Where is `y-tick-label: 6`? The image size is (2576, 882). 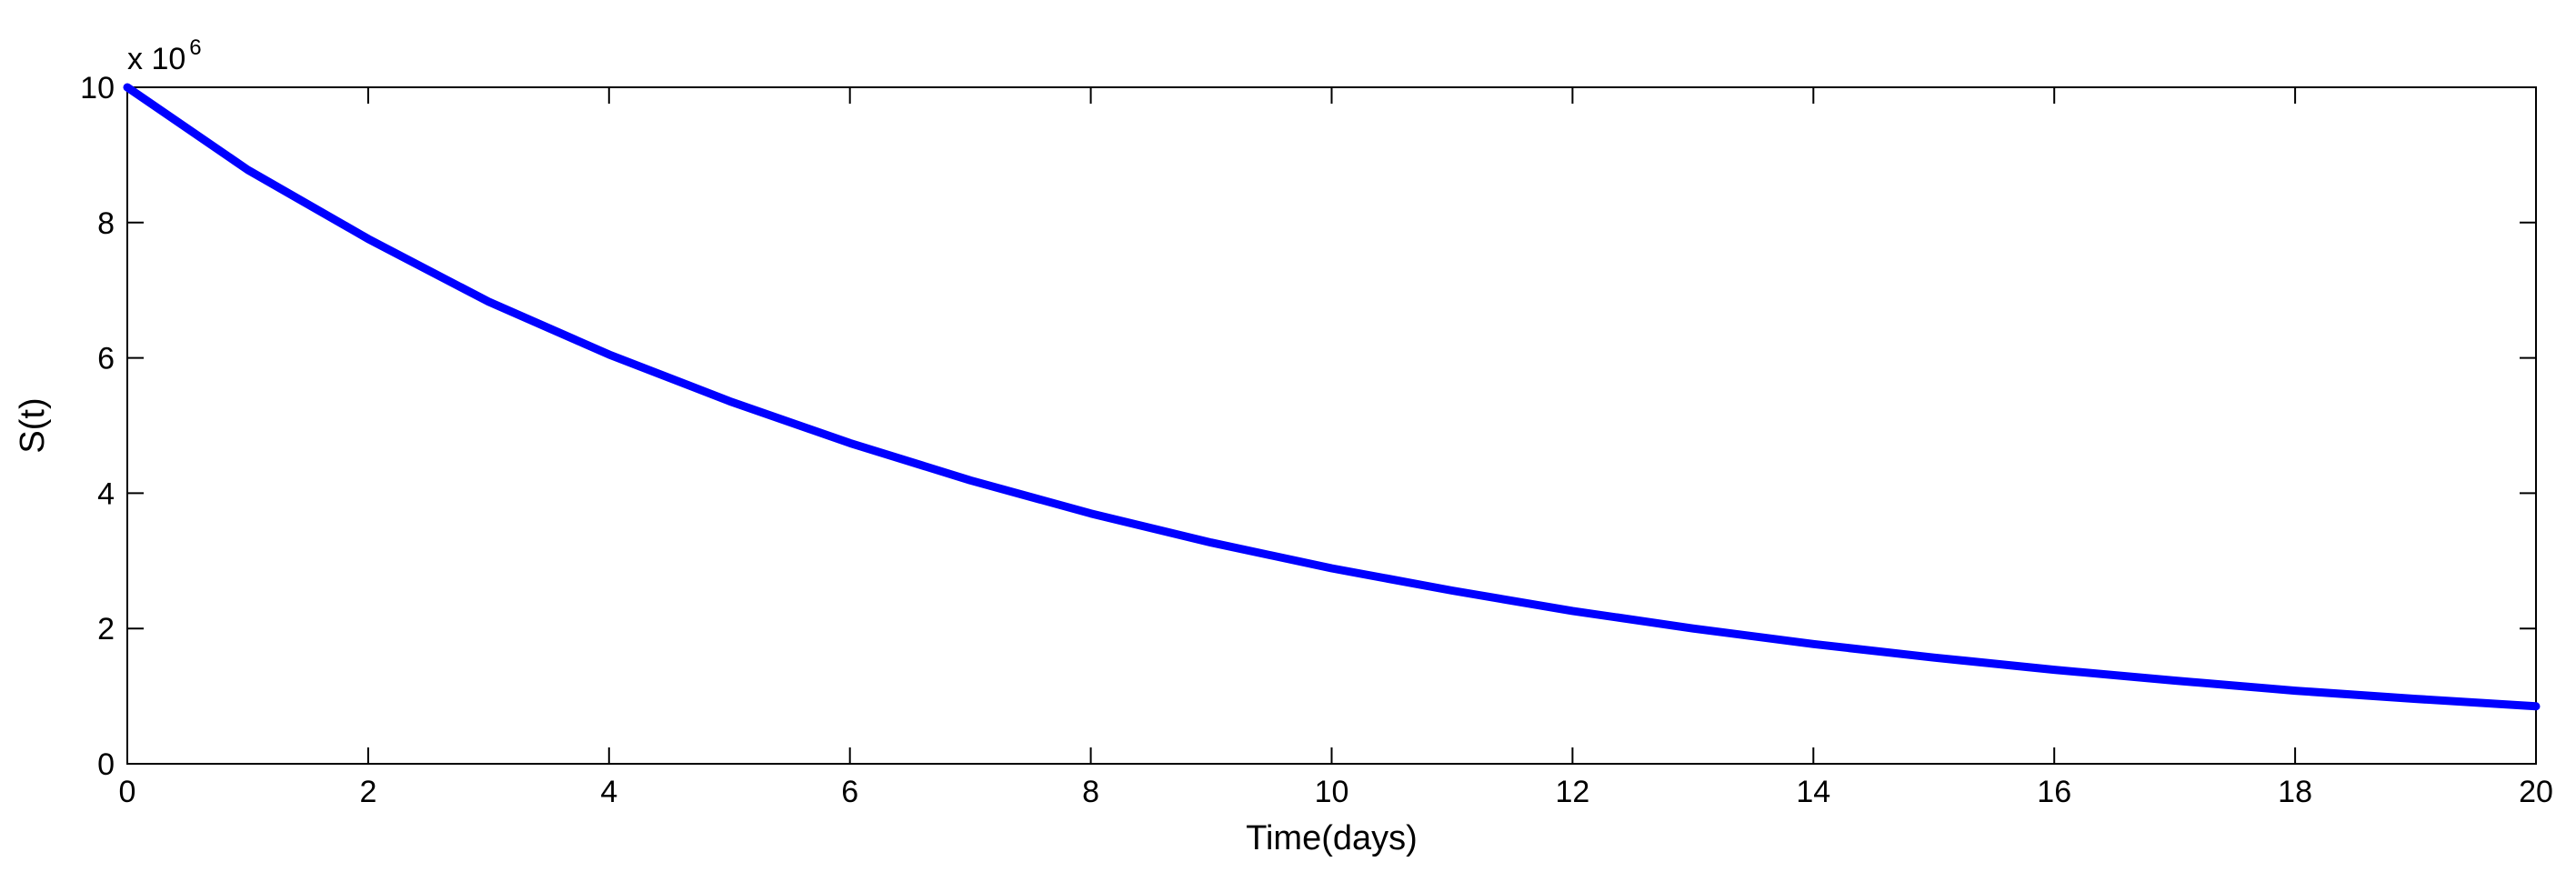 y-tick-label: 6 is located at coordinates (106, 359).